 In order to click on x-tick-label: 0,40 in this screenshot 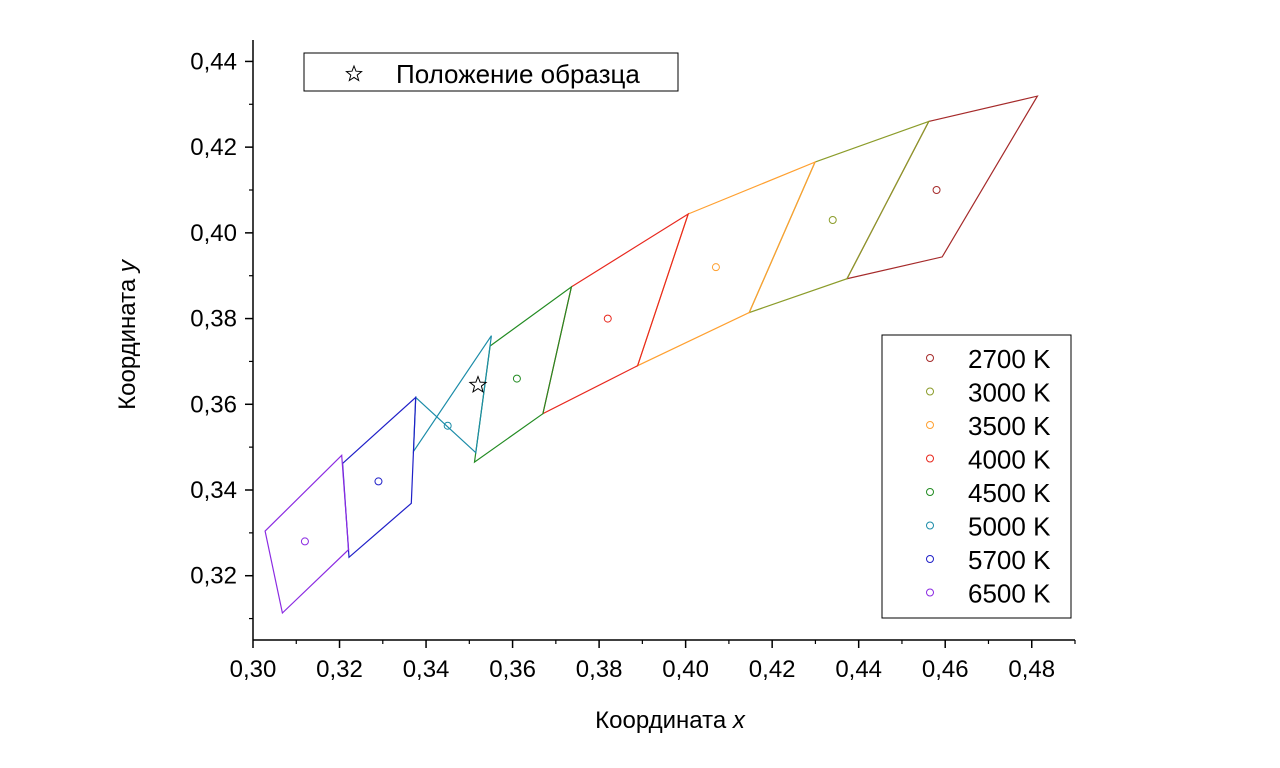, I will do `click(685, 669)`.